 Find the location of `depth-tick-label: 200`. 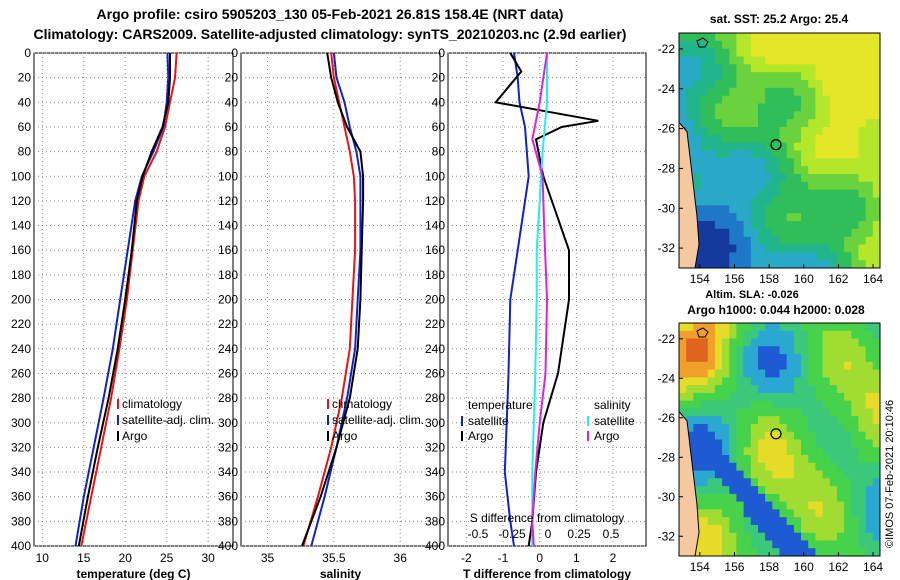

depth-tick-label: 200 is located at coordinates (228, 300).